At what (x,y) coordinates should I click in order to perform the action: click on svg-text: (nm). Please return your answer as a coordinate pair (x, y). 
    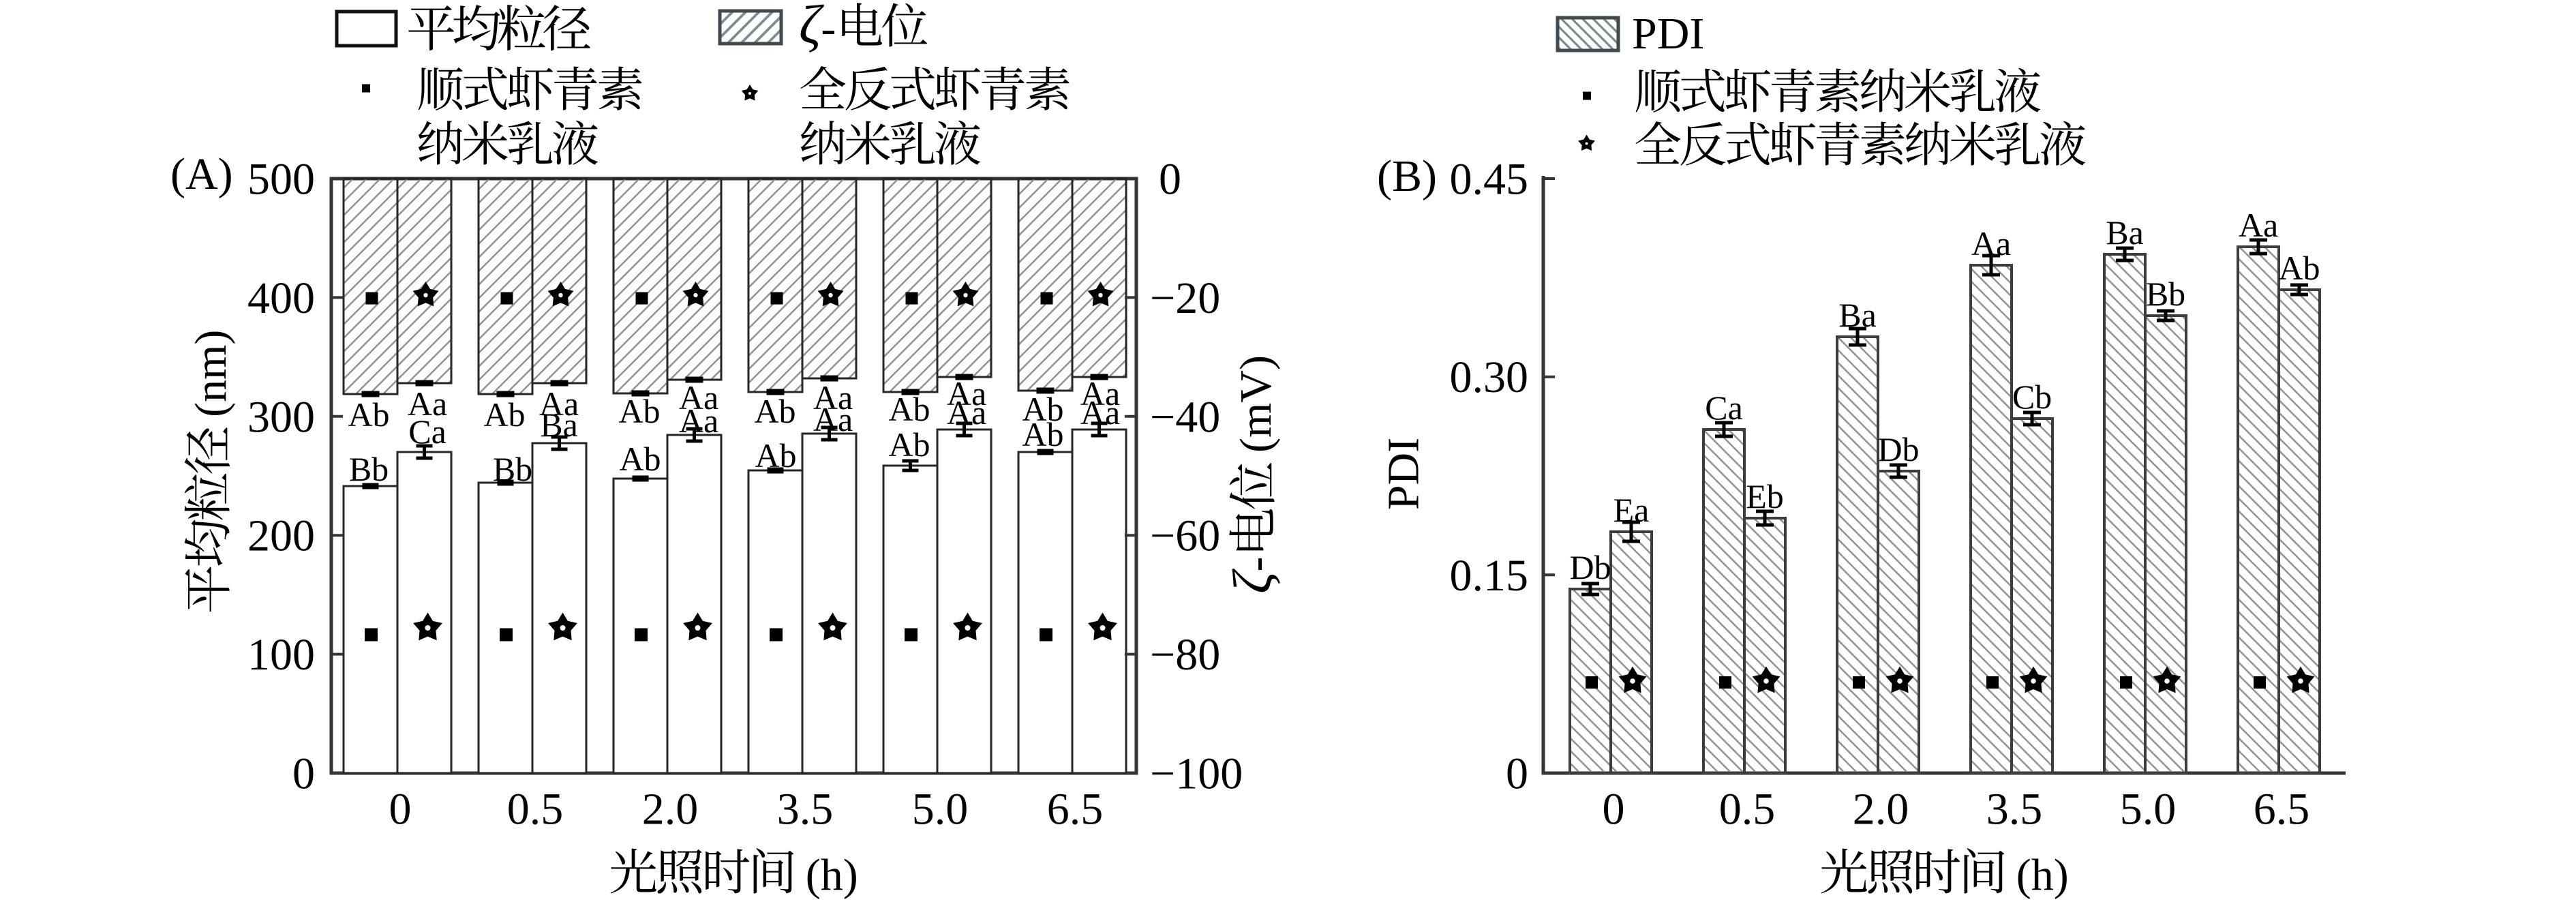
    Looking at the image, I should click on (211, 374).